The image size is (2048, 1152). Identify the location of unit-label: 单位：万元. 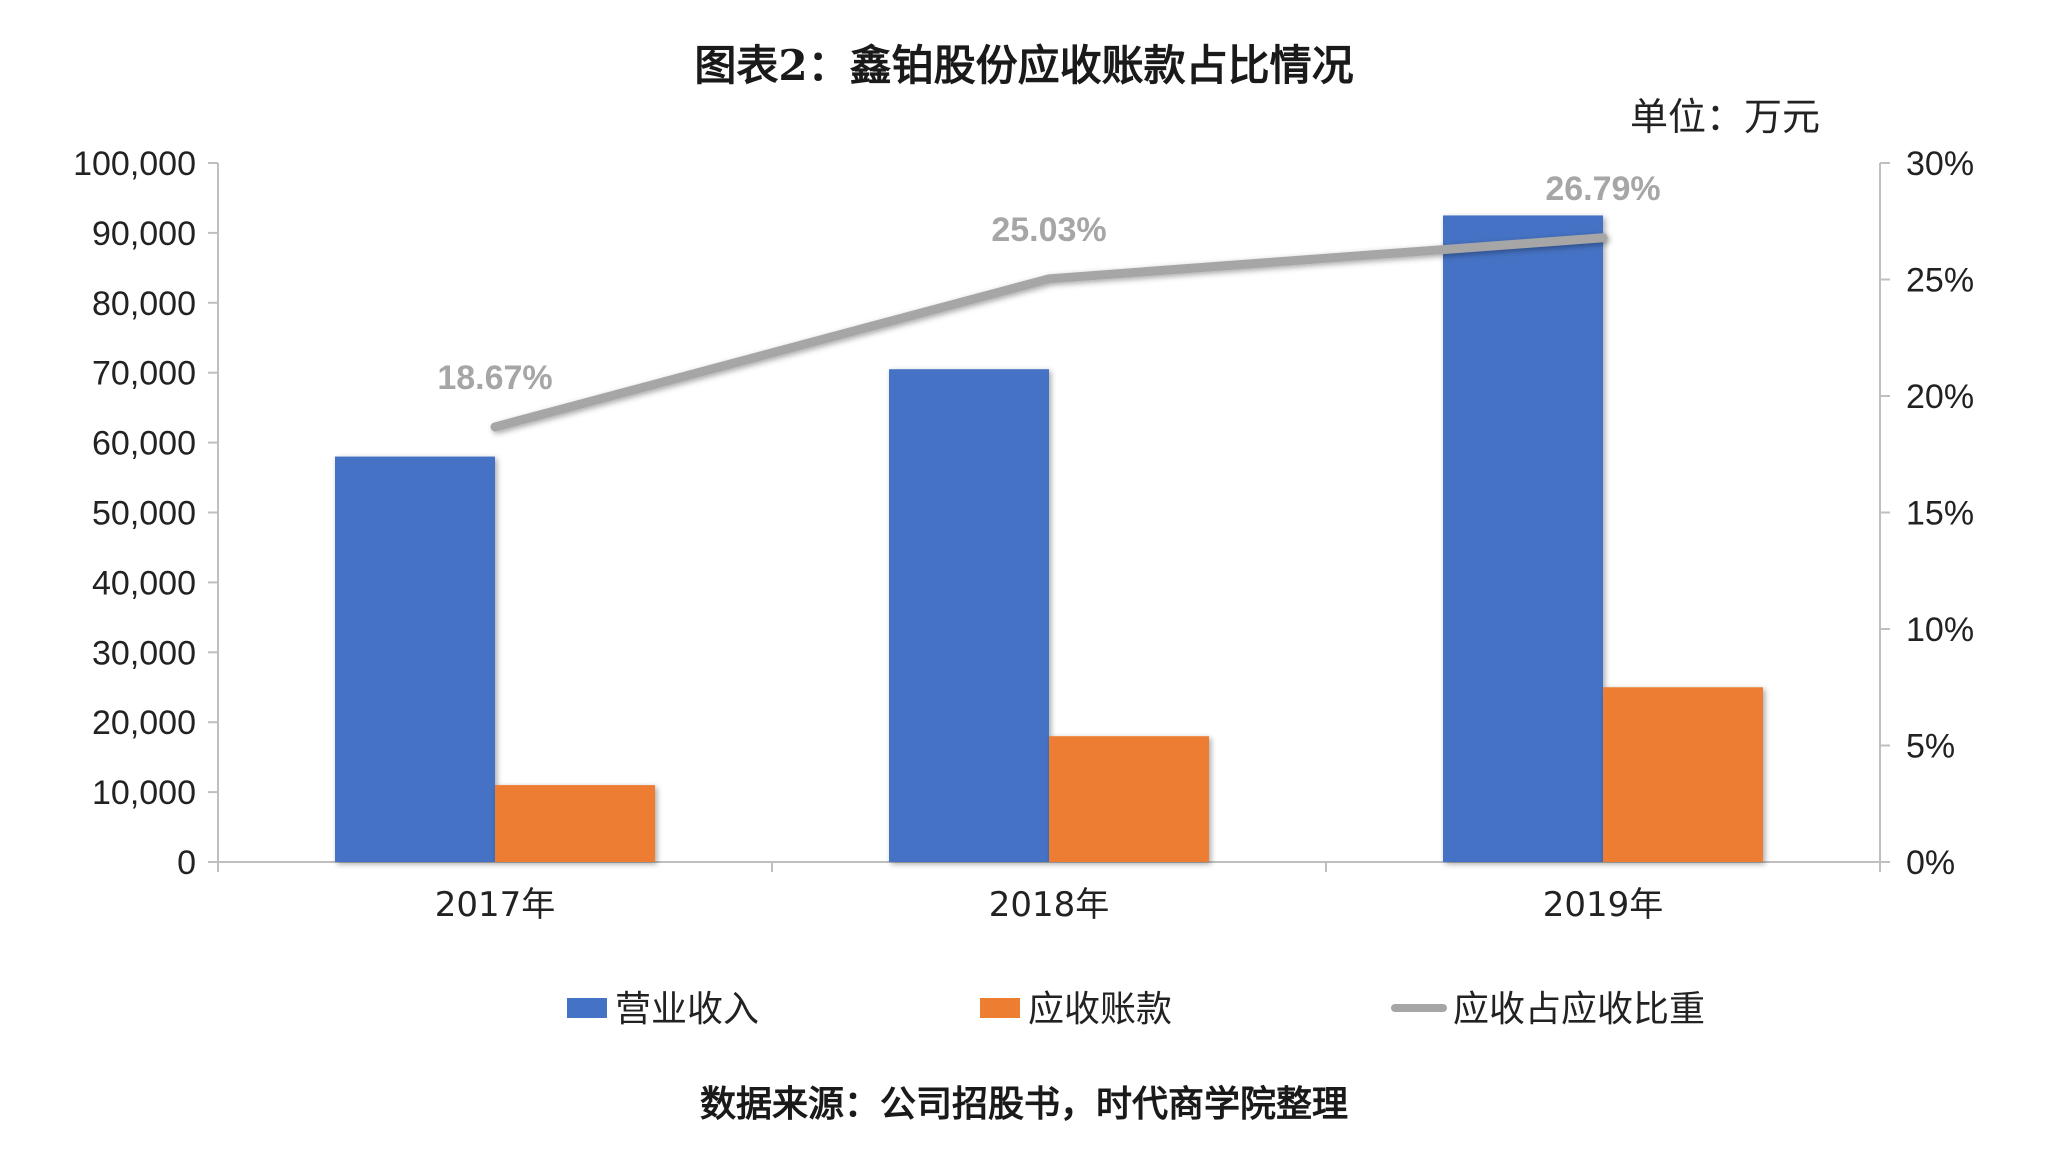
(1725, 117).